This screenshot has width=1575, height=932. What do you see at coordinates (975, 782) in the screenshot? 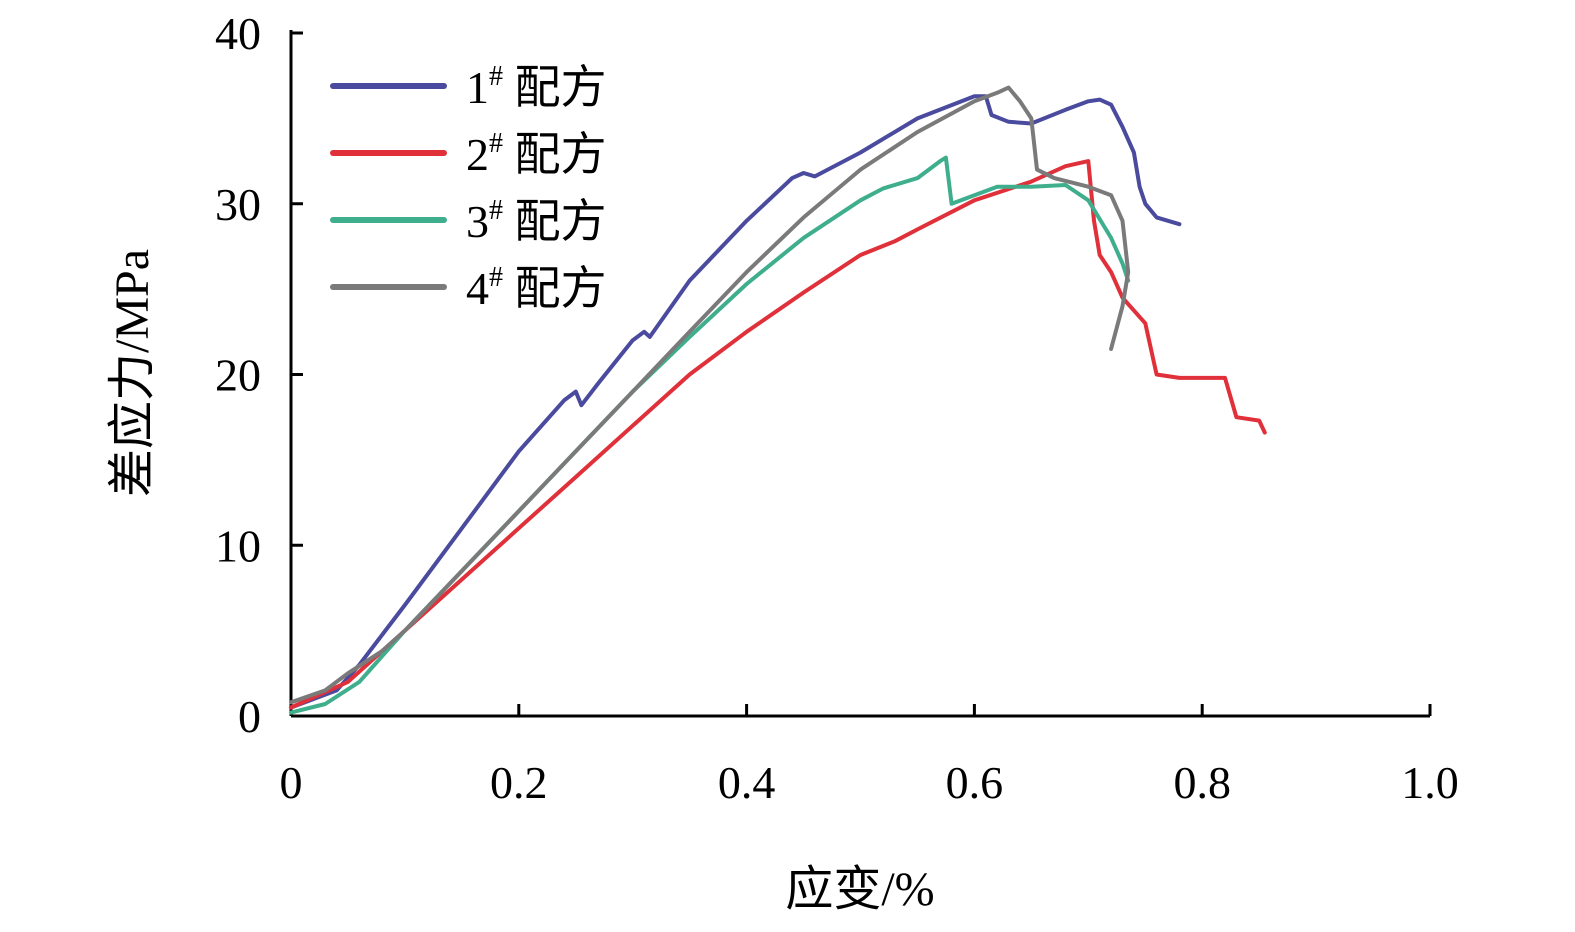
I see `x-tick-label: 0.6` at bounding box center [975, 782].